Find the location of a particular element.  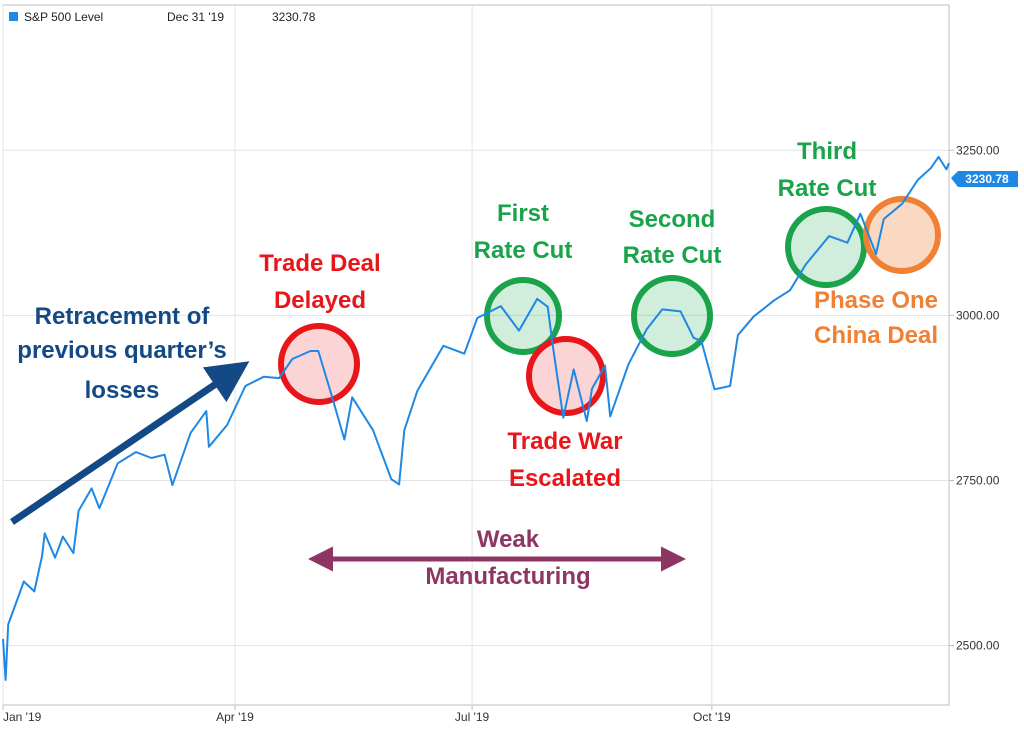

trade-war-label-line1: Trade War is located at coordinates (564, 441).